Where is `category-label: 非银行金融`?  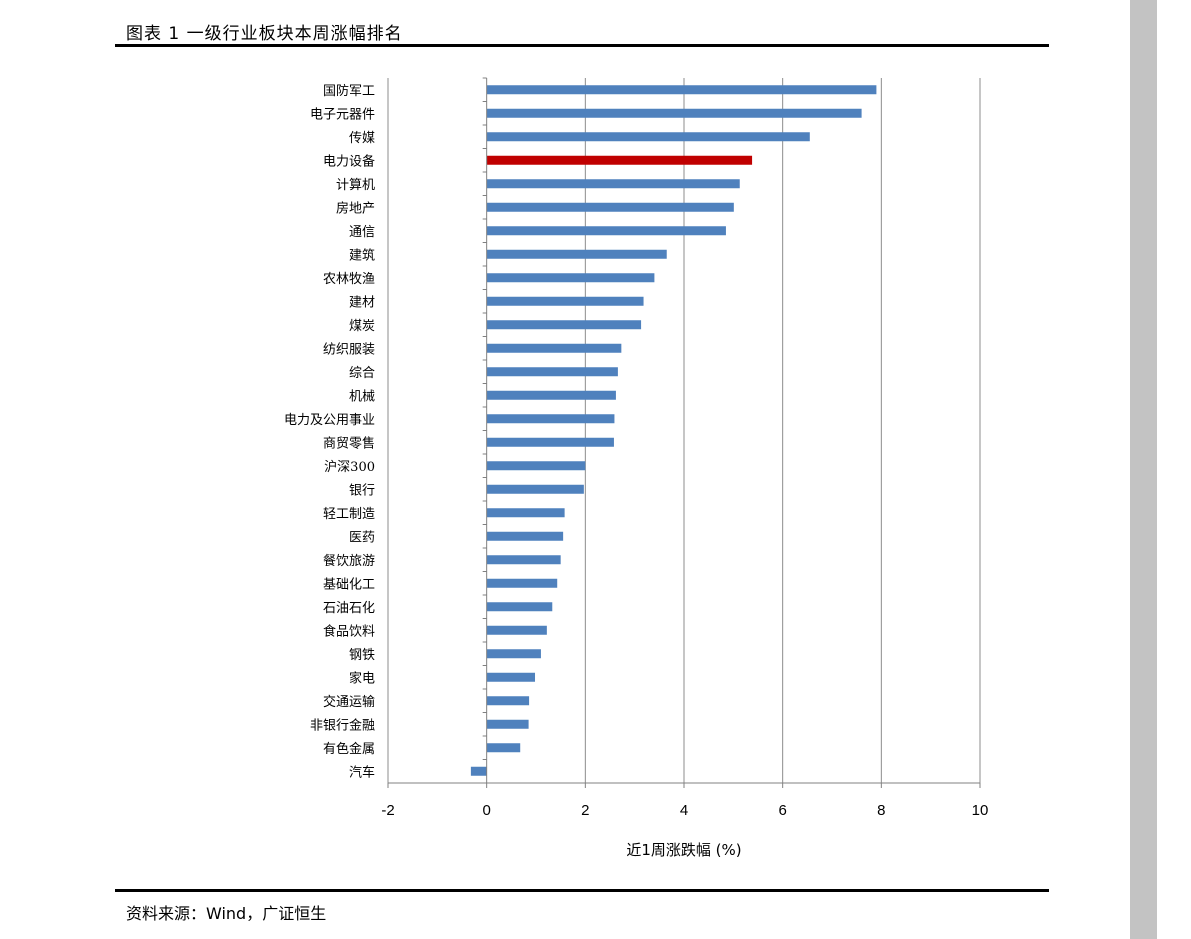 category-label: 非银行金融 is located at coordinates (342, 725).